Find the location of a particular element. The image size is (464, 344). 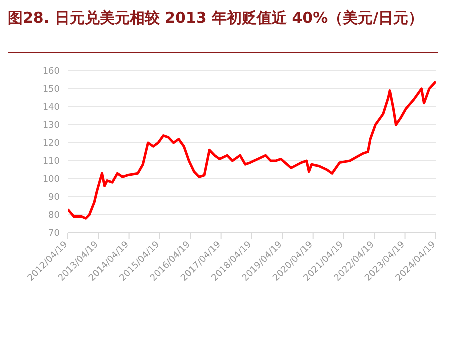

y-tick-label: 110 is located at coordinates (51, 162).